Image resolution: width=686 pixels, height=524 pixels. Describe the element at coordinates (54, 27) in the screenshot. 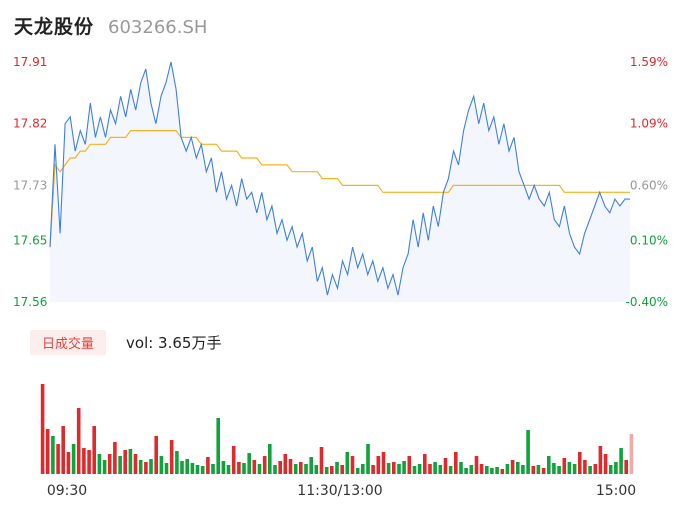

I see `stock-name: 天龙股份` at that location.